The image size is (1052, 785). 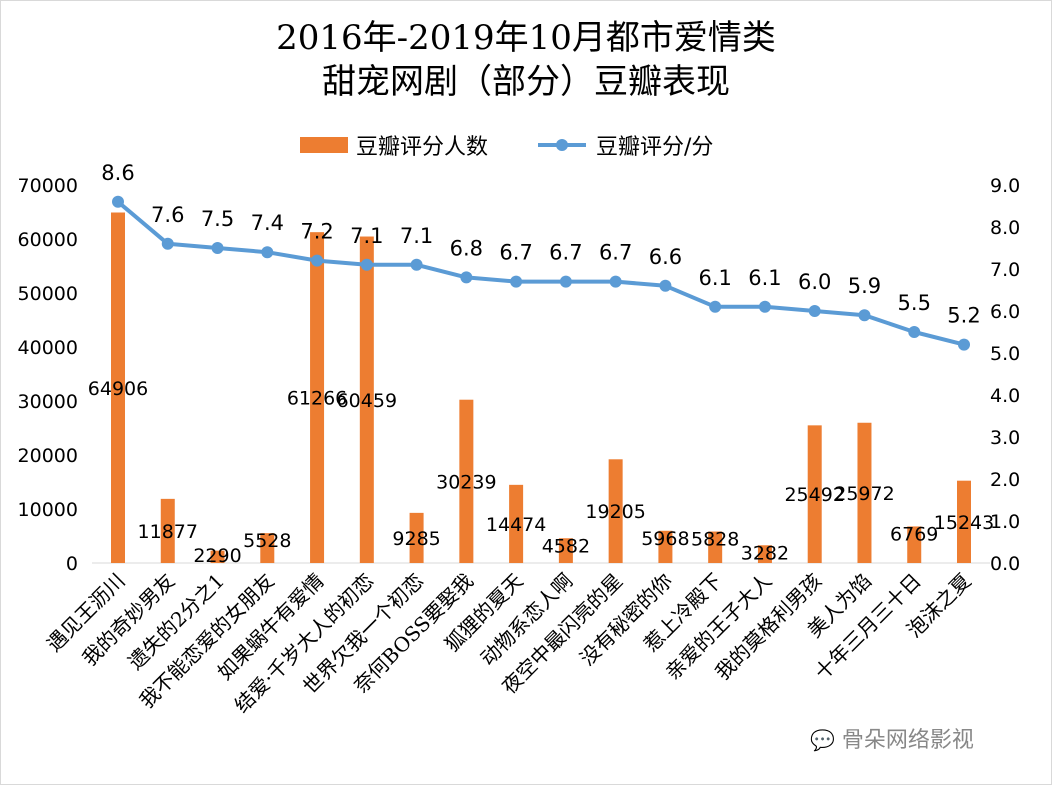 What do you see at coordinates (48, 348) in the screenshot?
I see `y-left-tick-label: 40000` at bounding box center [48, 348].